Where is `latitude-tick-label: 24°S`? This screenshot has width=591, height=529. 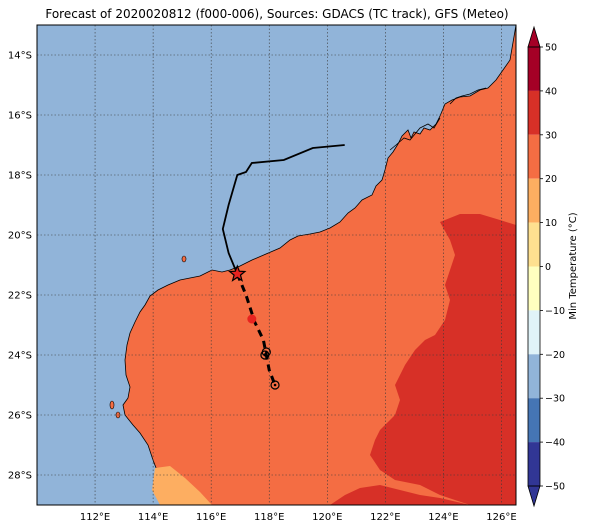
latitude-tick-label: 24°S is located at coordinates (20, 356).